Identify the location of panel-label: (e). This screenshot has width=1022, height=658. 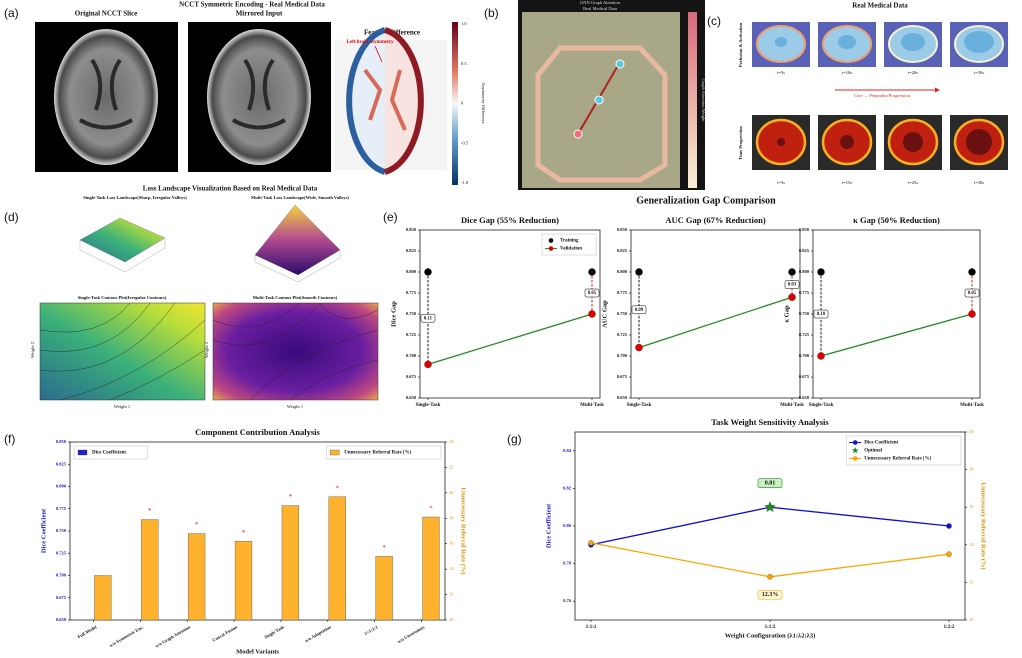
(390, 217).